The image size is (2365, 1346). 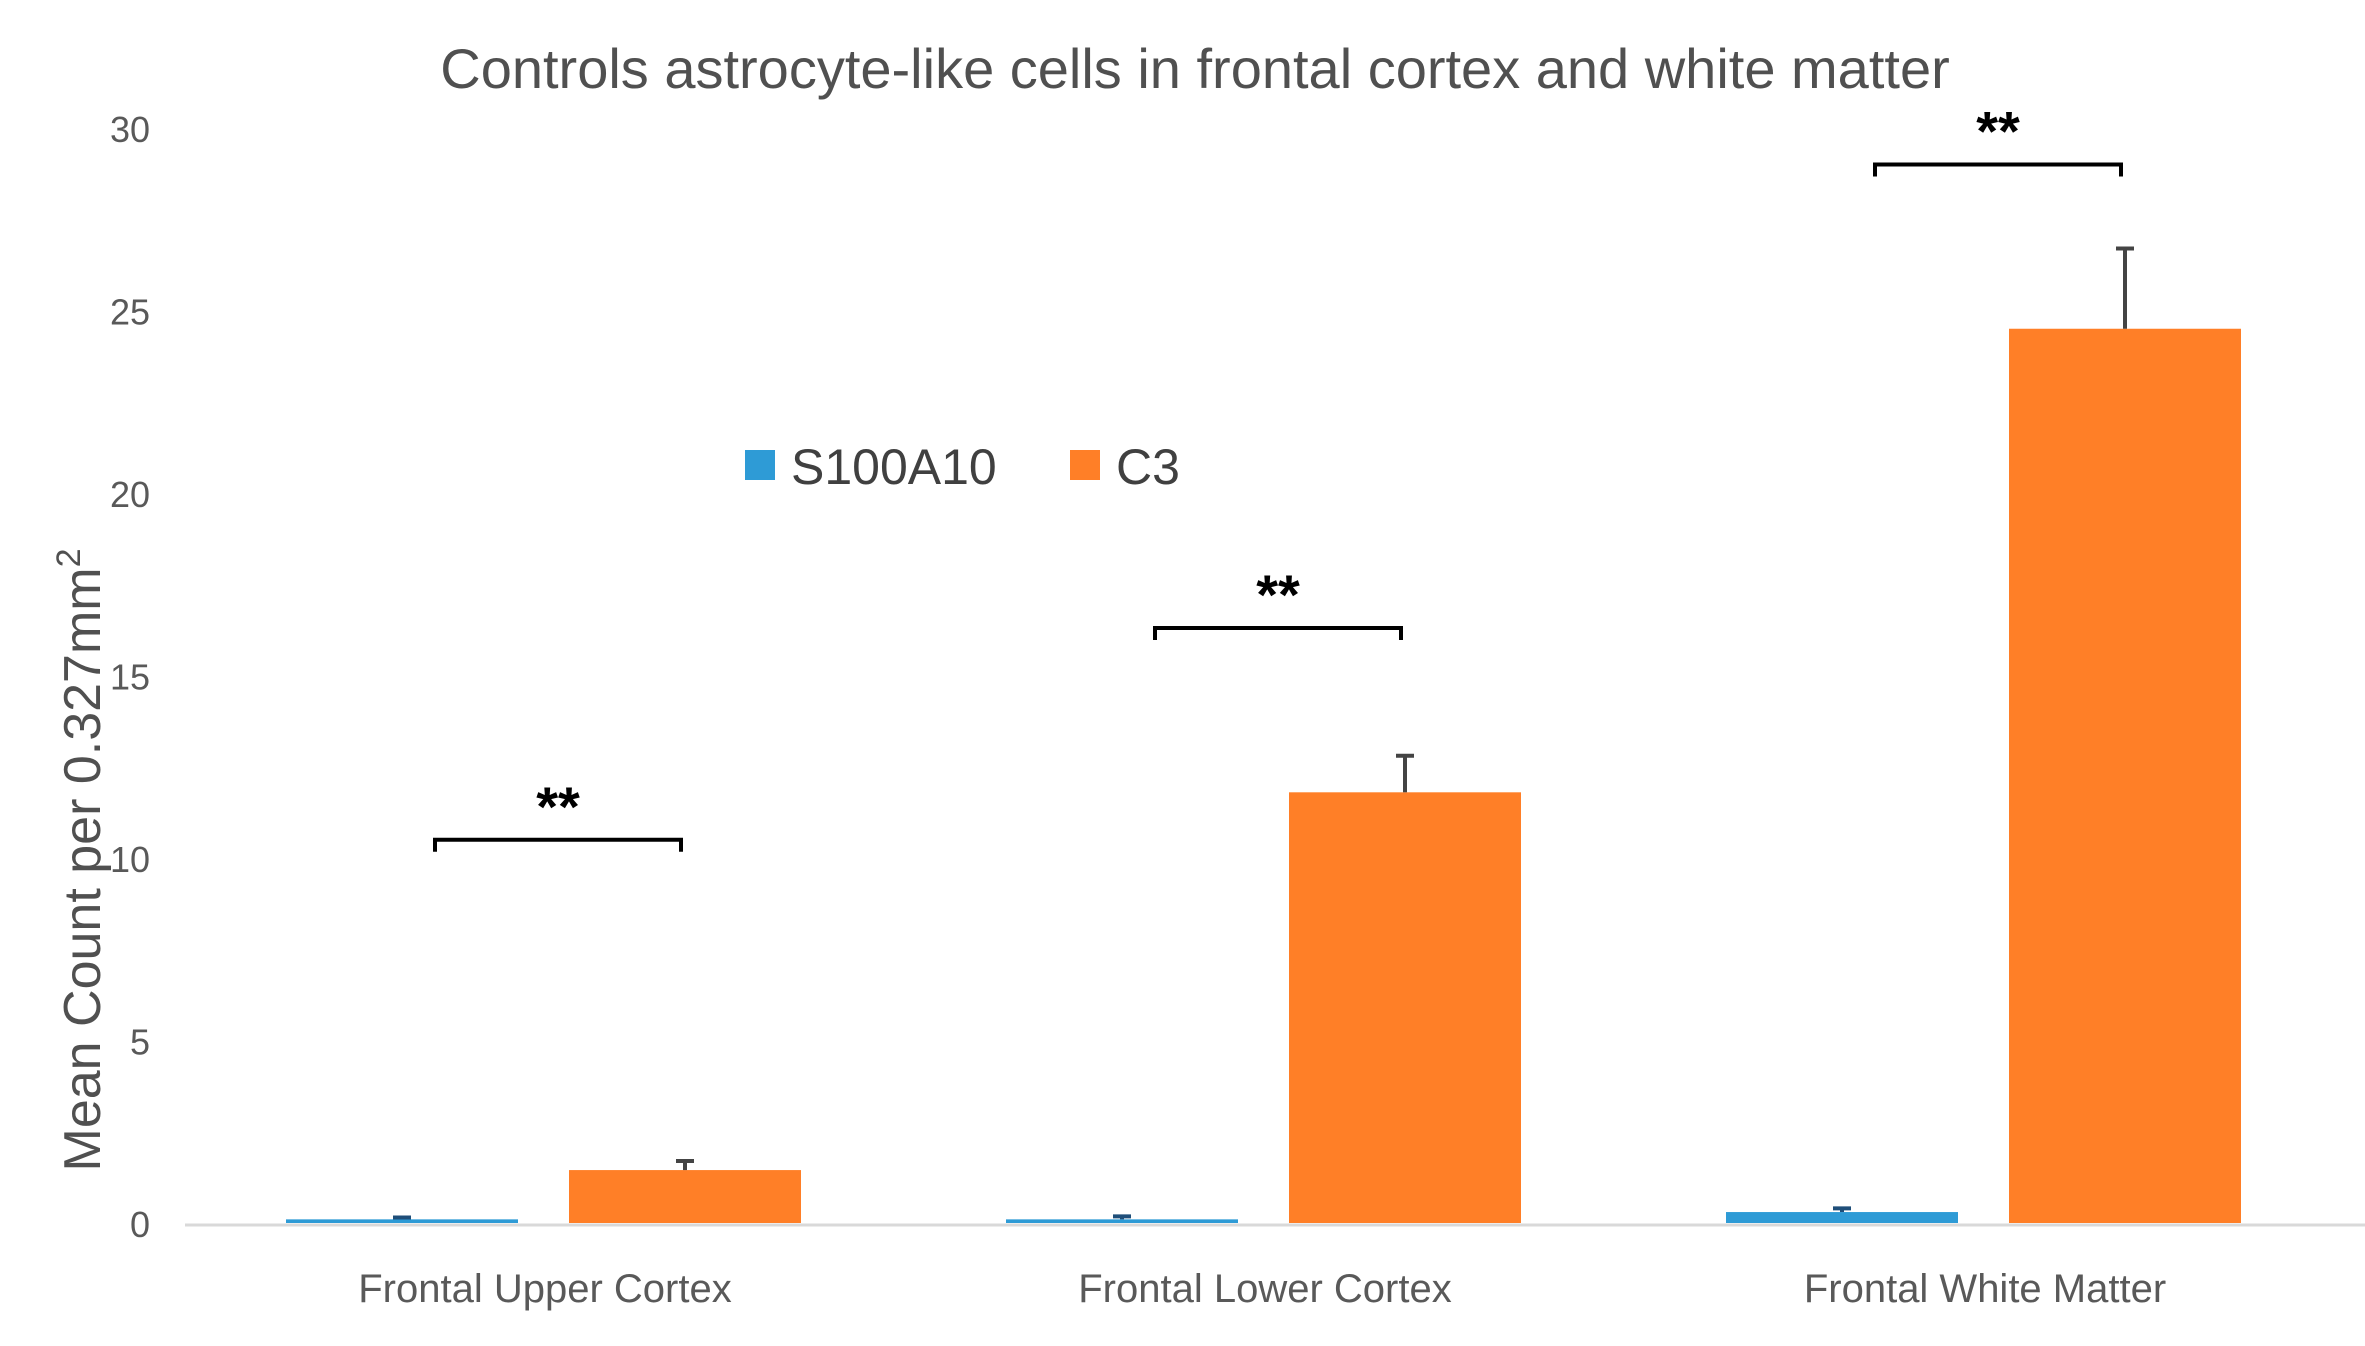 What do you see at coordinates (894, 467) in the screenshot?
I see `legend-label-s100a10: S100A10` at bounding box center [894, 467].